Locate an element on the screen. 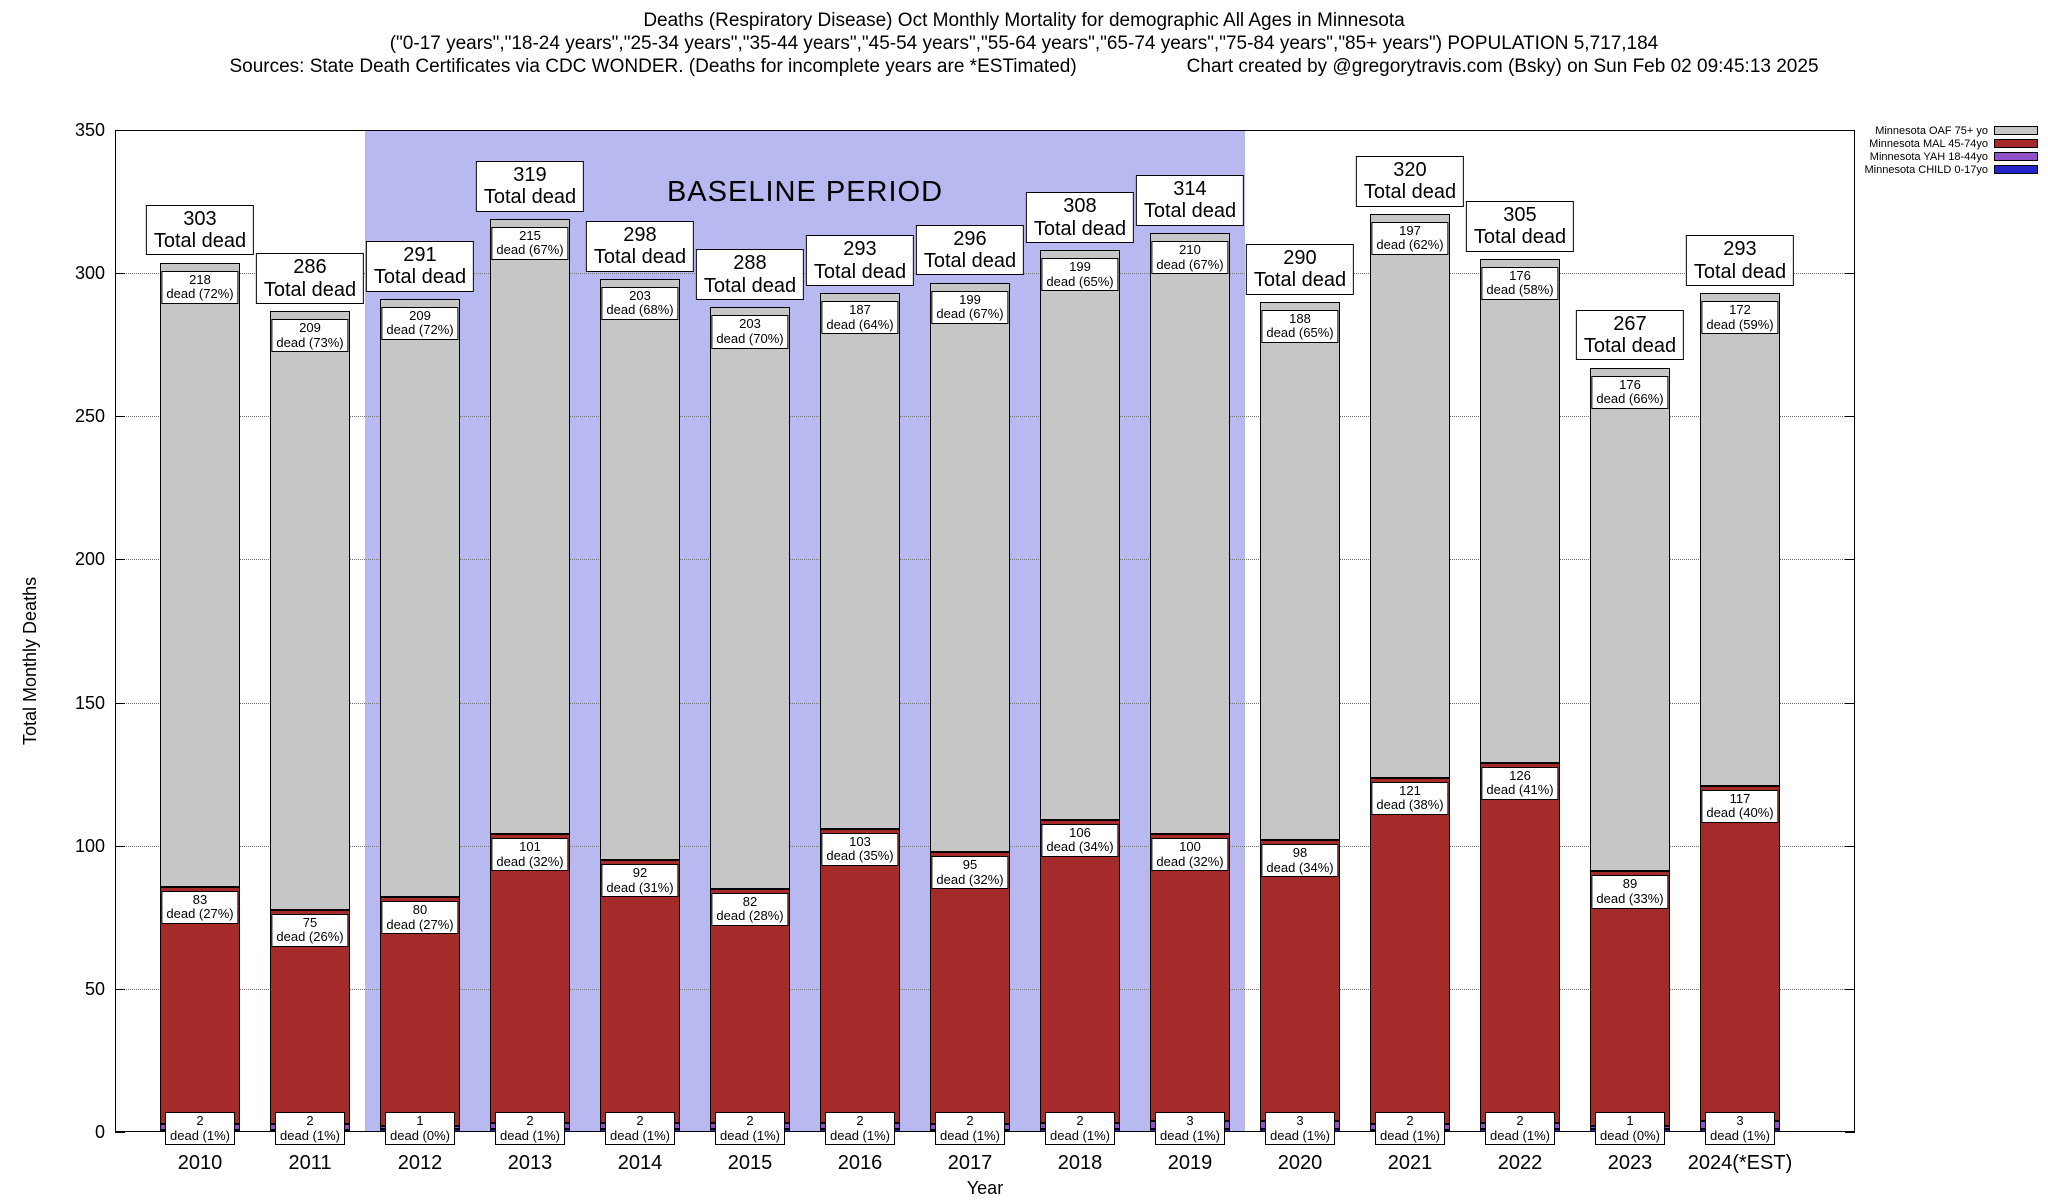 The image size is (2048, 1200). bar-label-mal-sub: dead (33%) is located at coordinates (1630, 899).